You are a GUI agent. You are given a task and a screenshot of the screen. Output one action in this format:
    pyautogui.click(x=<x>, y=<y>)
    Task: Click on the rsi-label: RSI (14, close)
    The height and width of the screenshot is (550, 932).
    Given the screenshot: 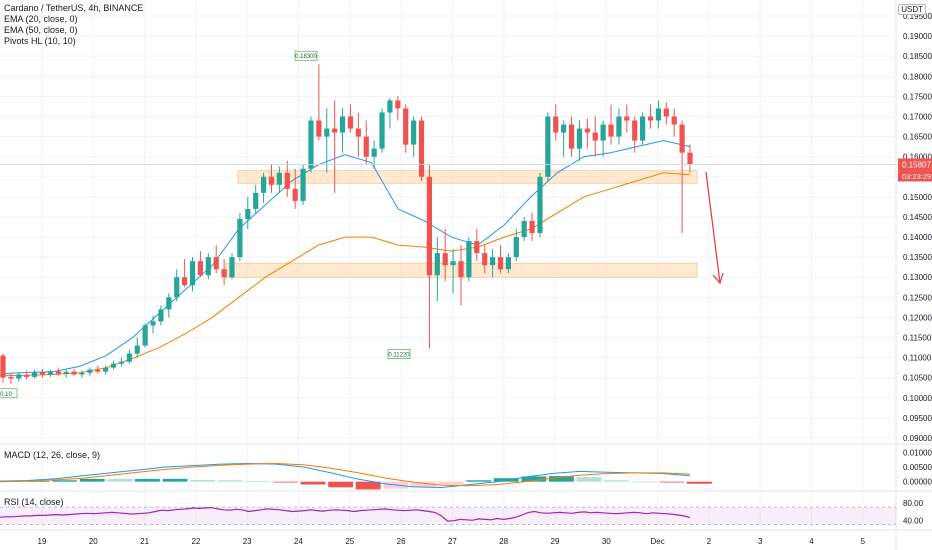 What is the action you would take?
    pyautogui.click(x=34, y=502)
    